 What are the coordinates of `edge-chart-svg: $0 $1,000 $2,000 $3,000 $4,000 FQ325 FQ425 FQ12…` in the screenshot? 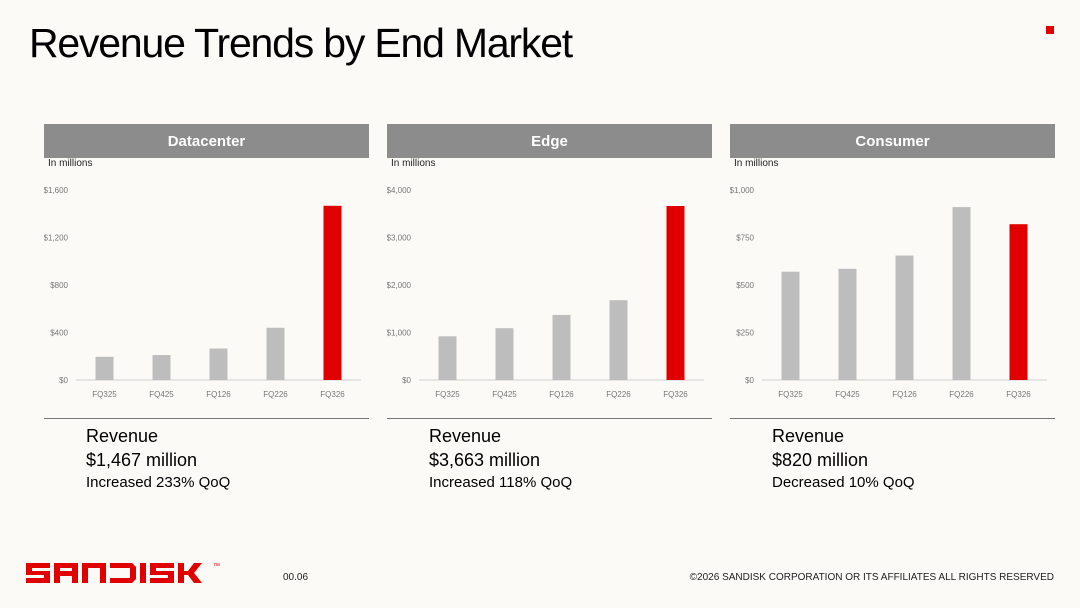 It's located at (545, 292).